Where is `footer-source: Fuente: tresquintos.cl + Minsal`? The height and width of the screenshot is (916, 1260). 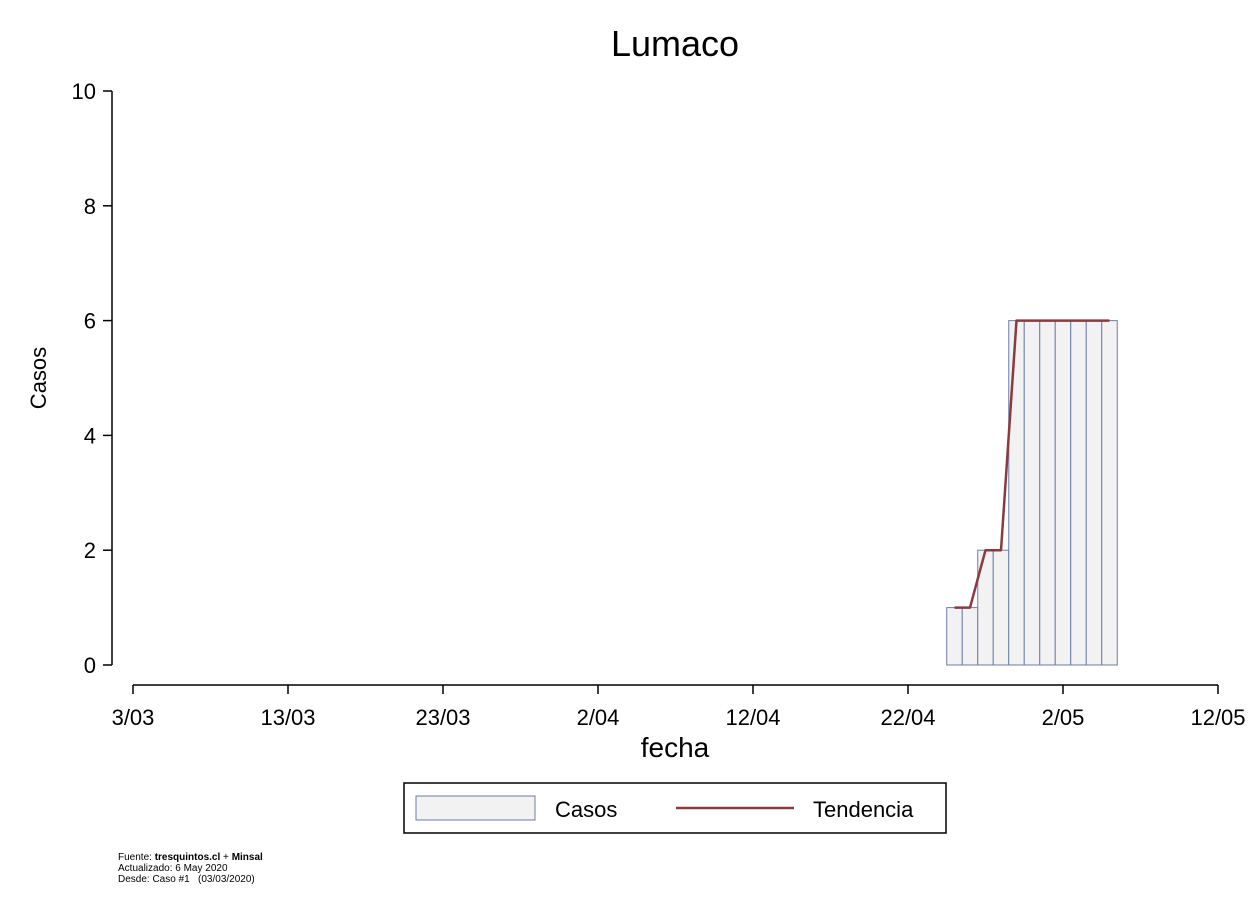 footer-source: Fuente: tresquintos.cl + Minsal is located at coordinates (190, 857).